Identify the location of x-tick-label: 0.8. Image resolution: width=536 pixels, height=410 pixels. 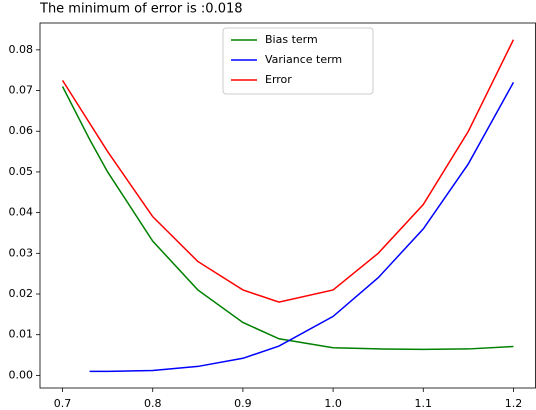
(153, 403).